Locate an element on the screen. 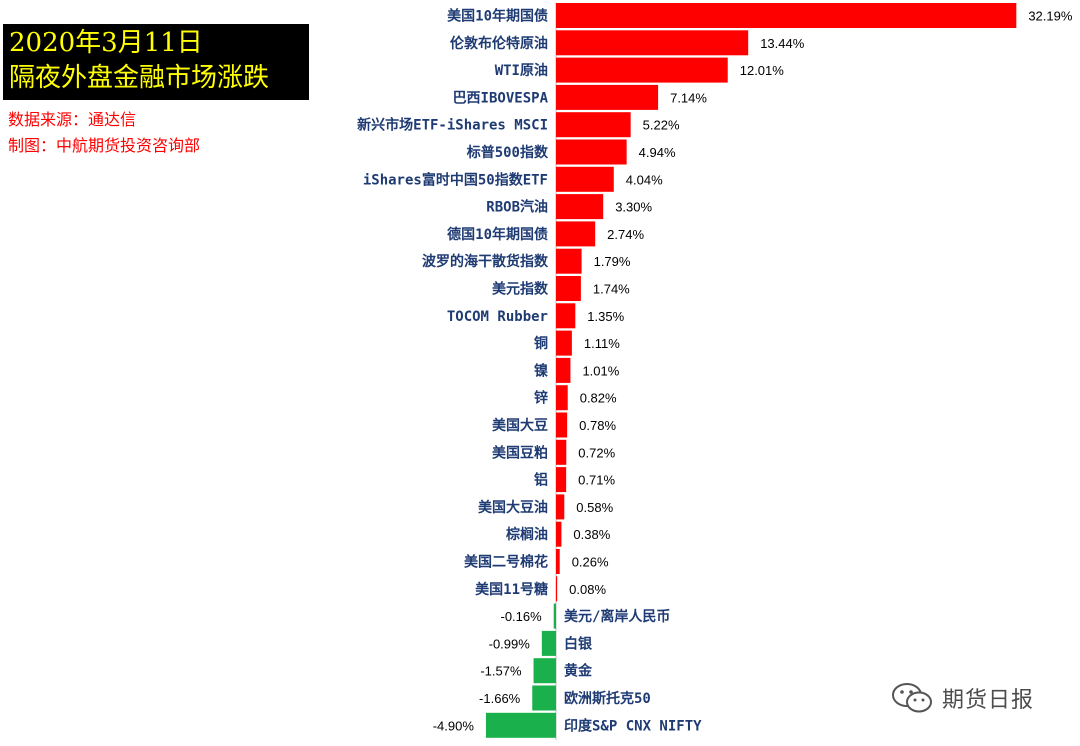  category-label: 巴西IBOVESPA is located at coordinates (501, 98).